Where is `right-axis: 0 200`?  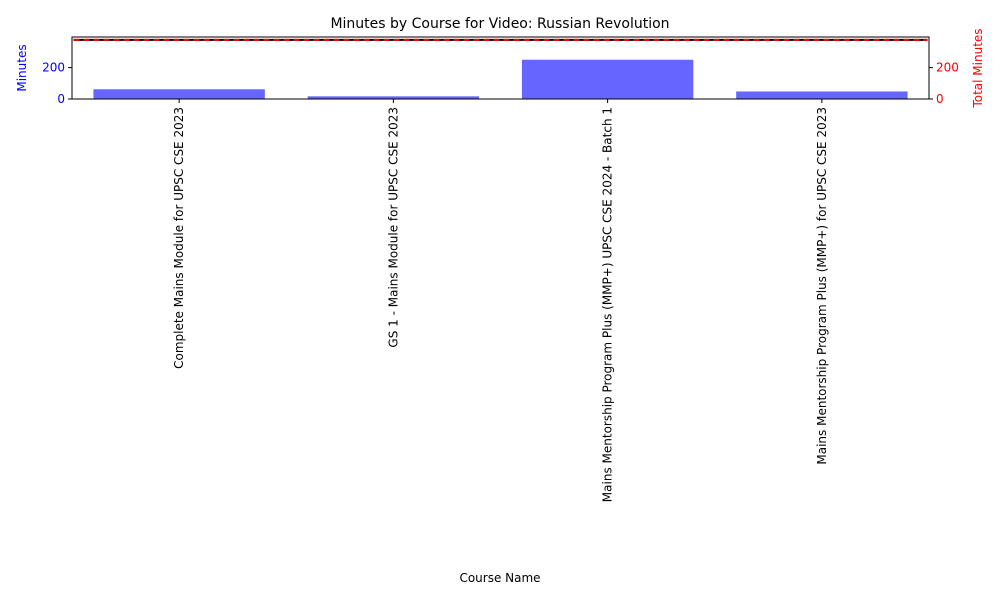
right-axis: 0 200 is located at coordinates (944, 83).